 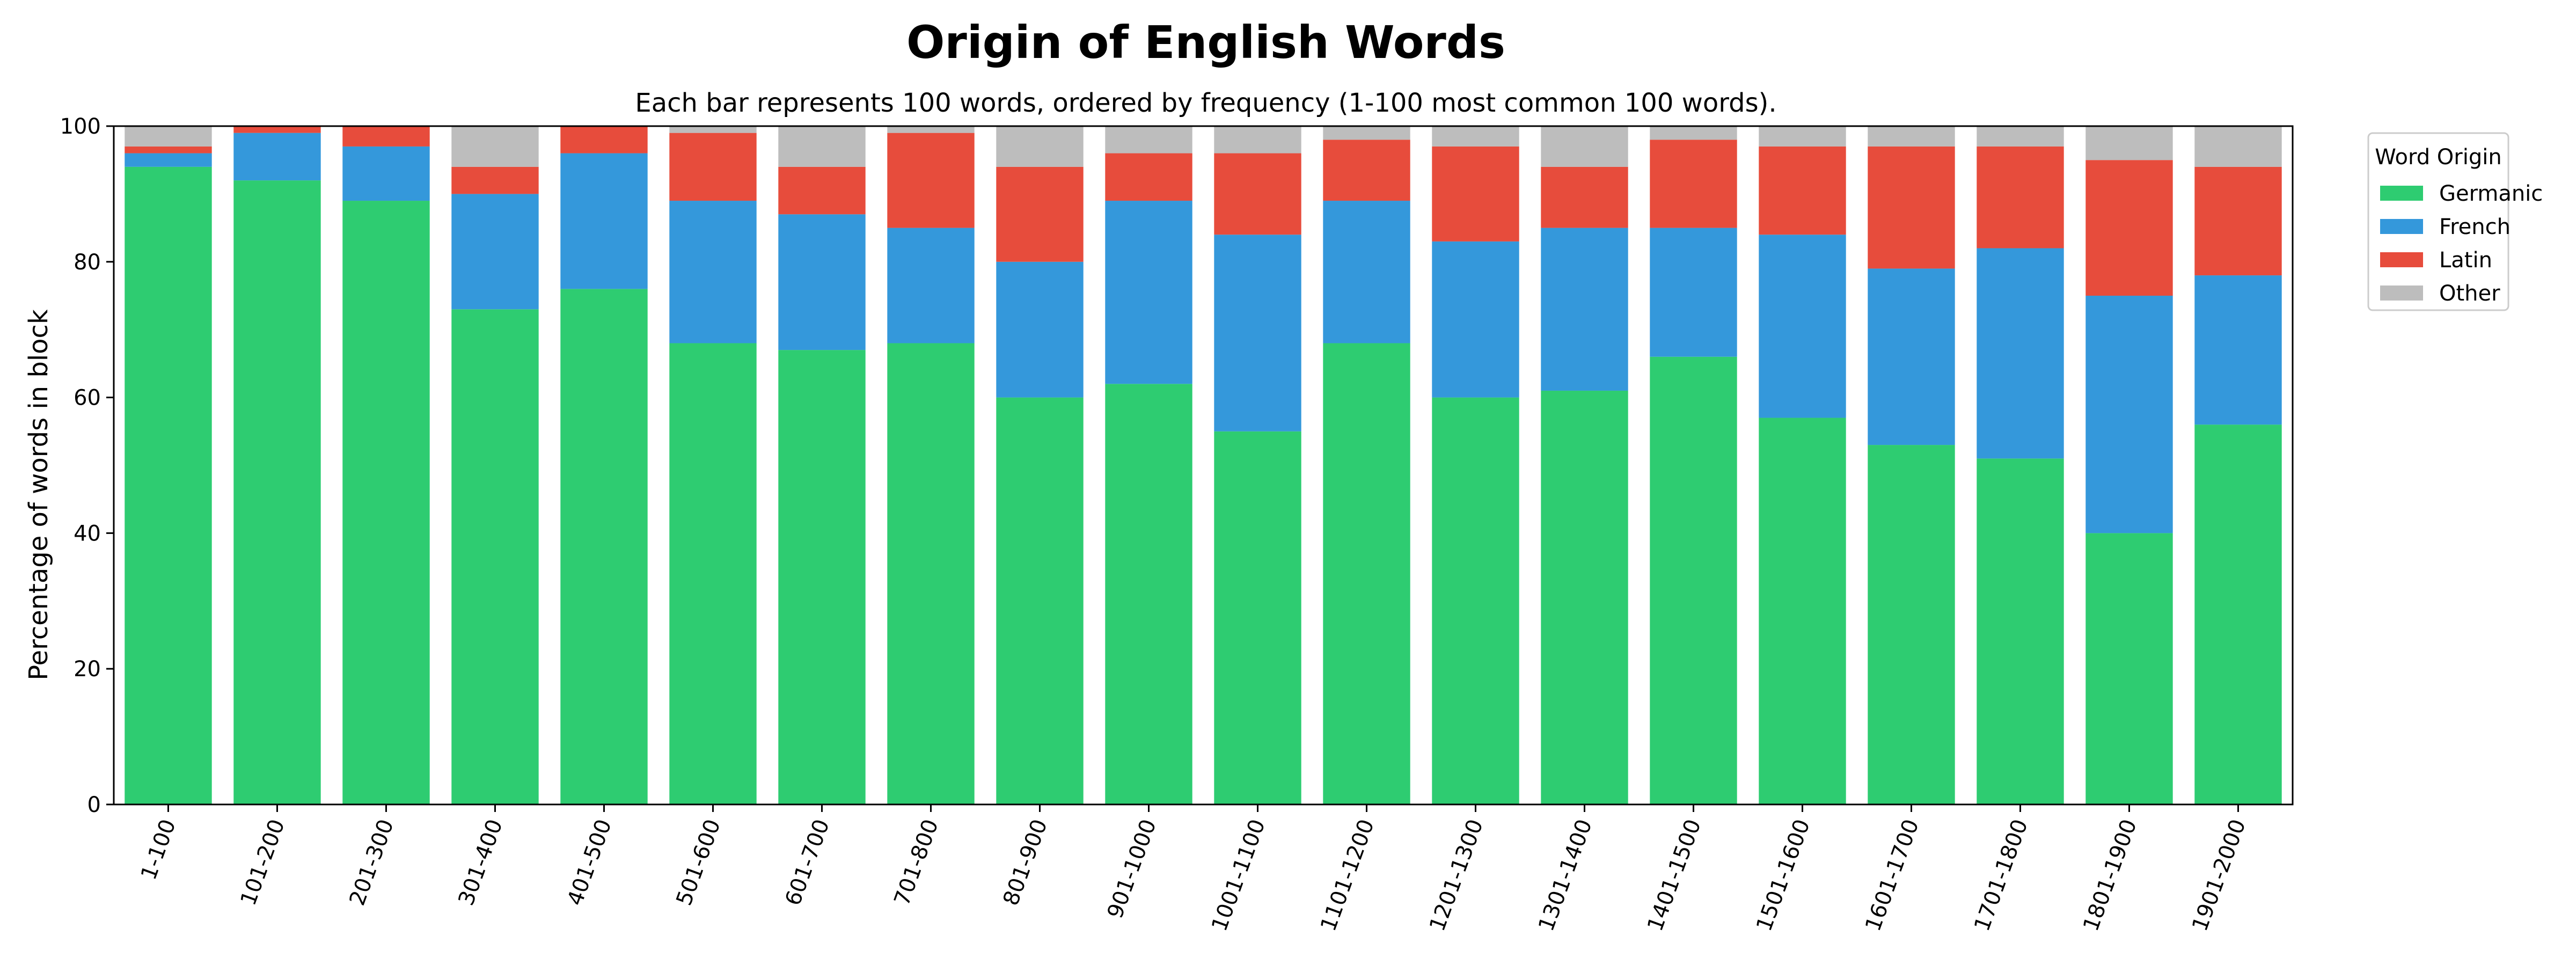 What do you see at coordinates (2238, 614) in the screenshot?
I see `bar-germanic-1901-2000` at bounding box center [2238, 614].